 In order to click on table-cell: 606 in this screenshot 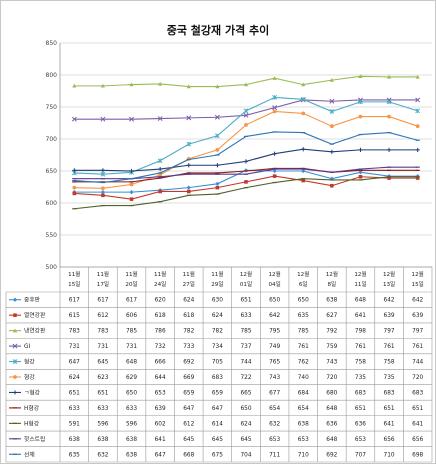, I will do `click(131, 316)`.